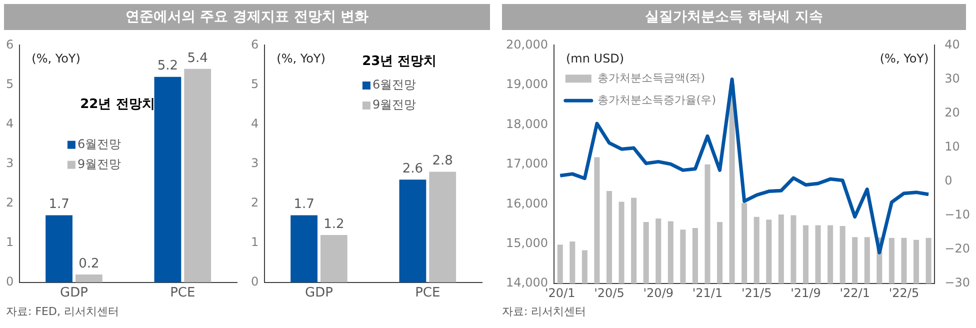 The width and height of the screenshot is (976, 328). Describe the element at coordinates (560, 293) in the screenshot. I see `x-tick-label: '20/1` at that location.